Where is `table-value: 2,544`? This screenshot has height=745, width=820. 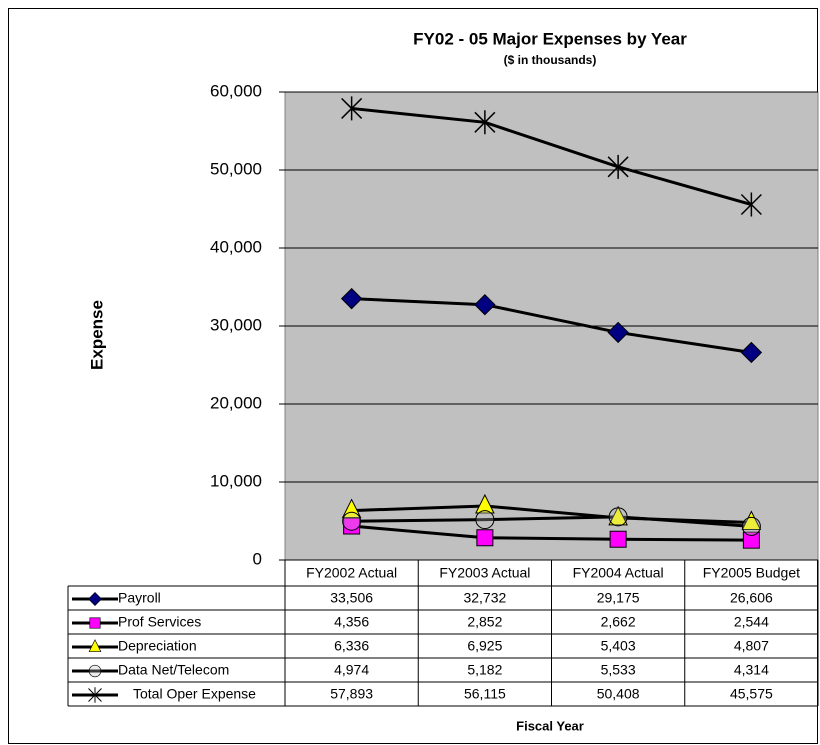
table-value: 2,544 is located at coordinates (751, 622).